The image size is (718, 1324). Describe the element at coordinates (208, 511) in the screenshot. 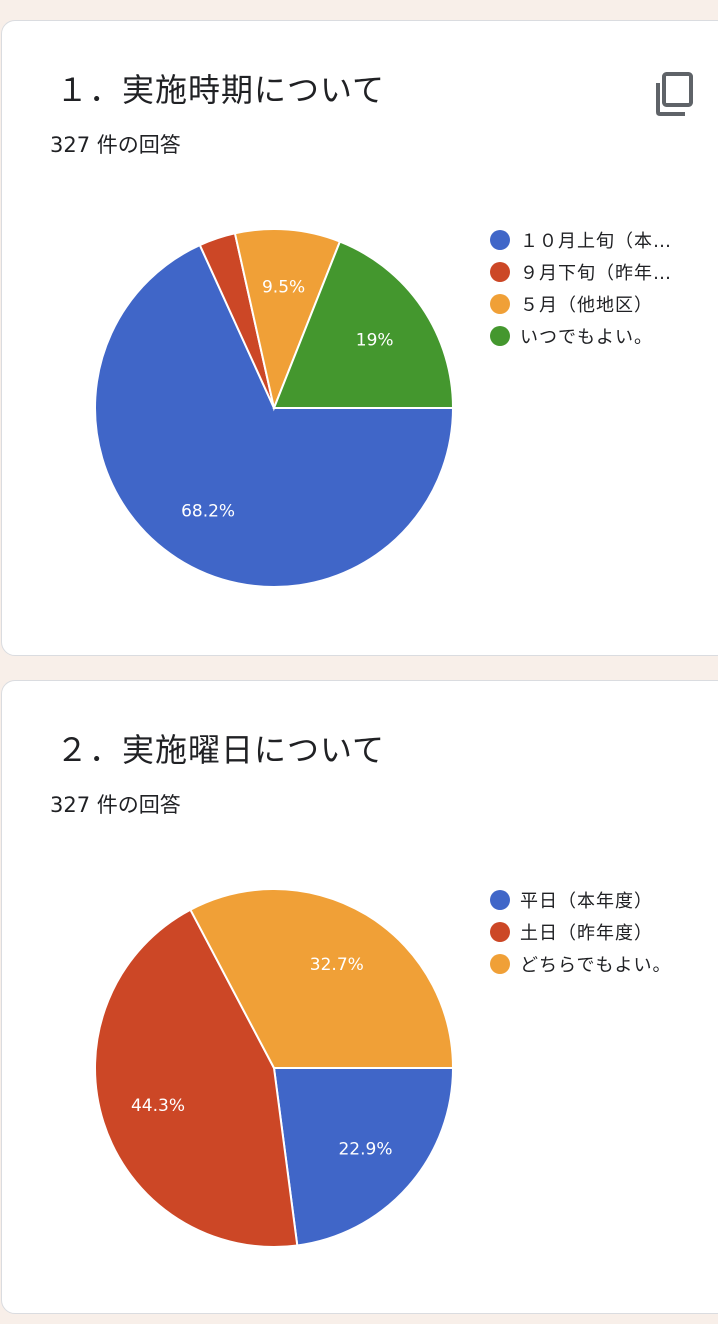

I see `slice-label: 68.2%` at that location.